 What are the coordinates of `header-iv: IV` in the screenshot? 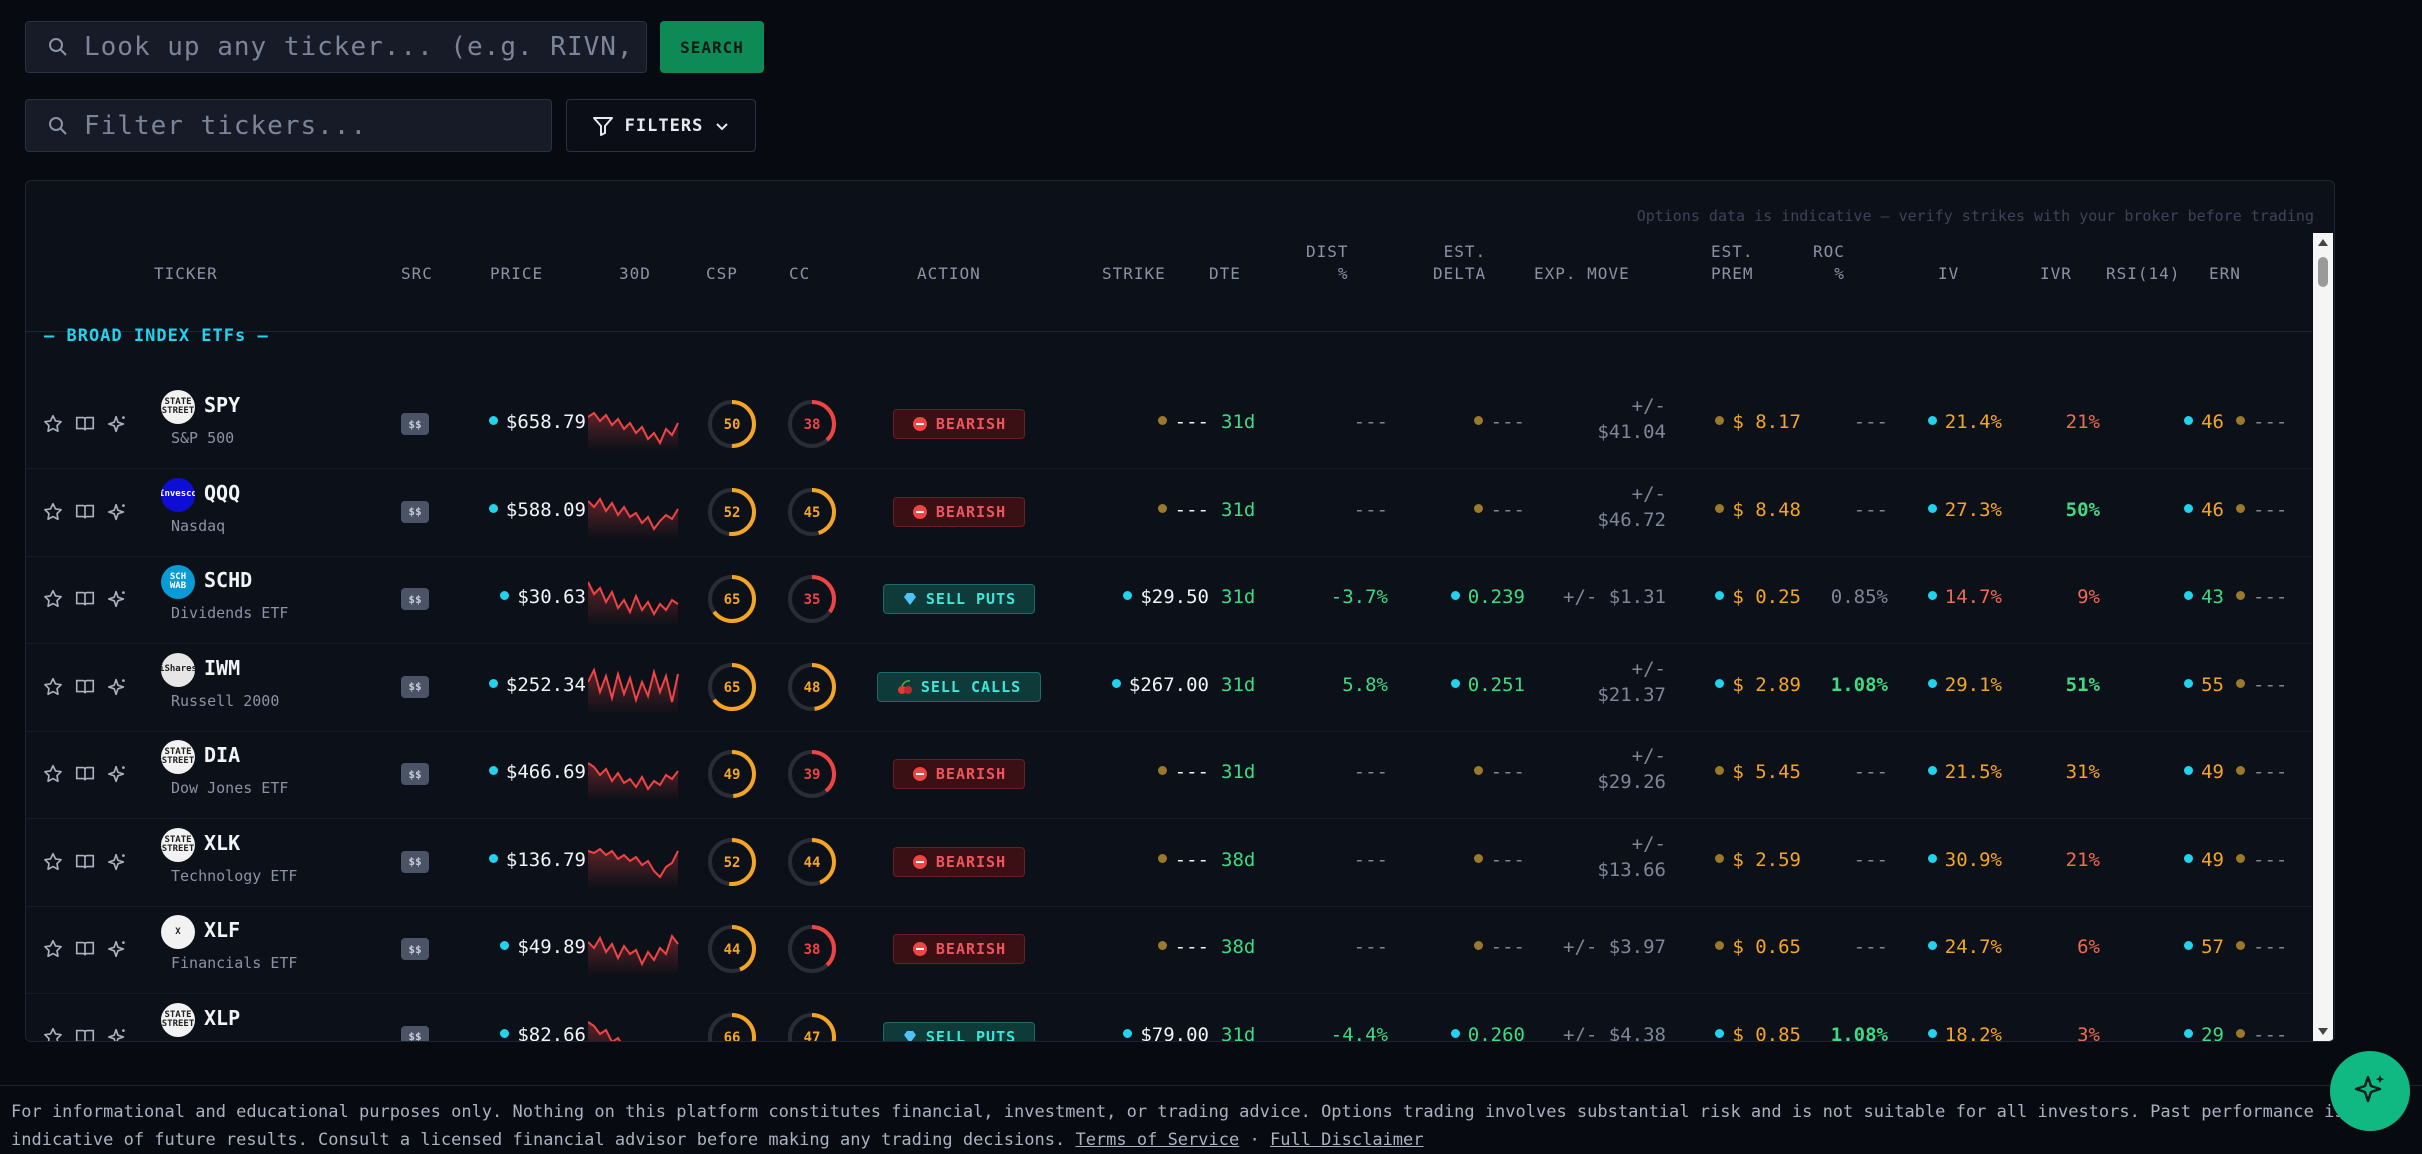 It's located at (1949, 273).